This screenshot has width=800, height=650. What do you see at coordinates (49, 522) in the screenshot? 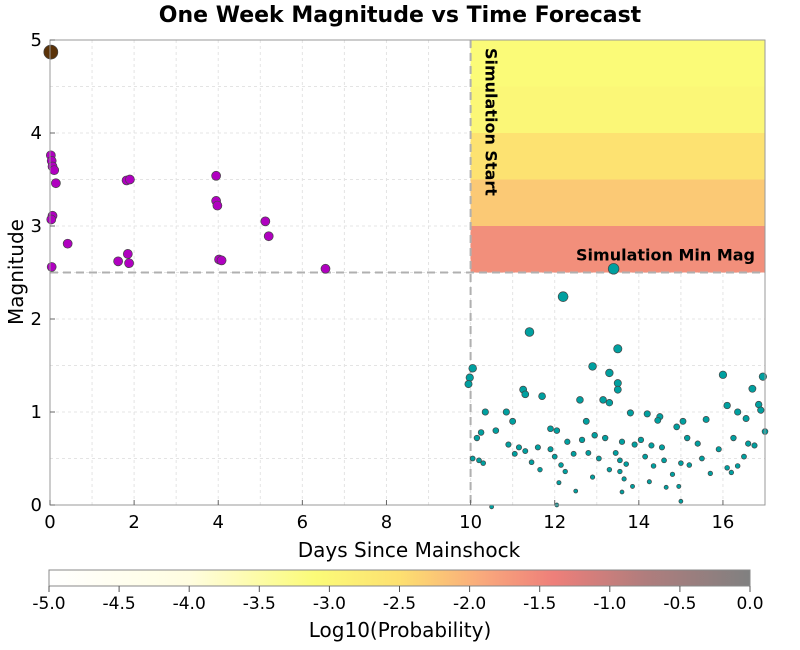
I see `x-tick-label: 0` at bounding box center [49, 522].